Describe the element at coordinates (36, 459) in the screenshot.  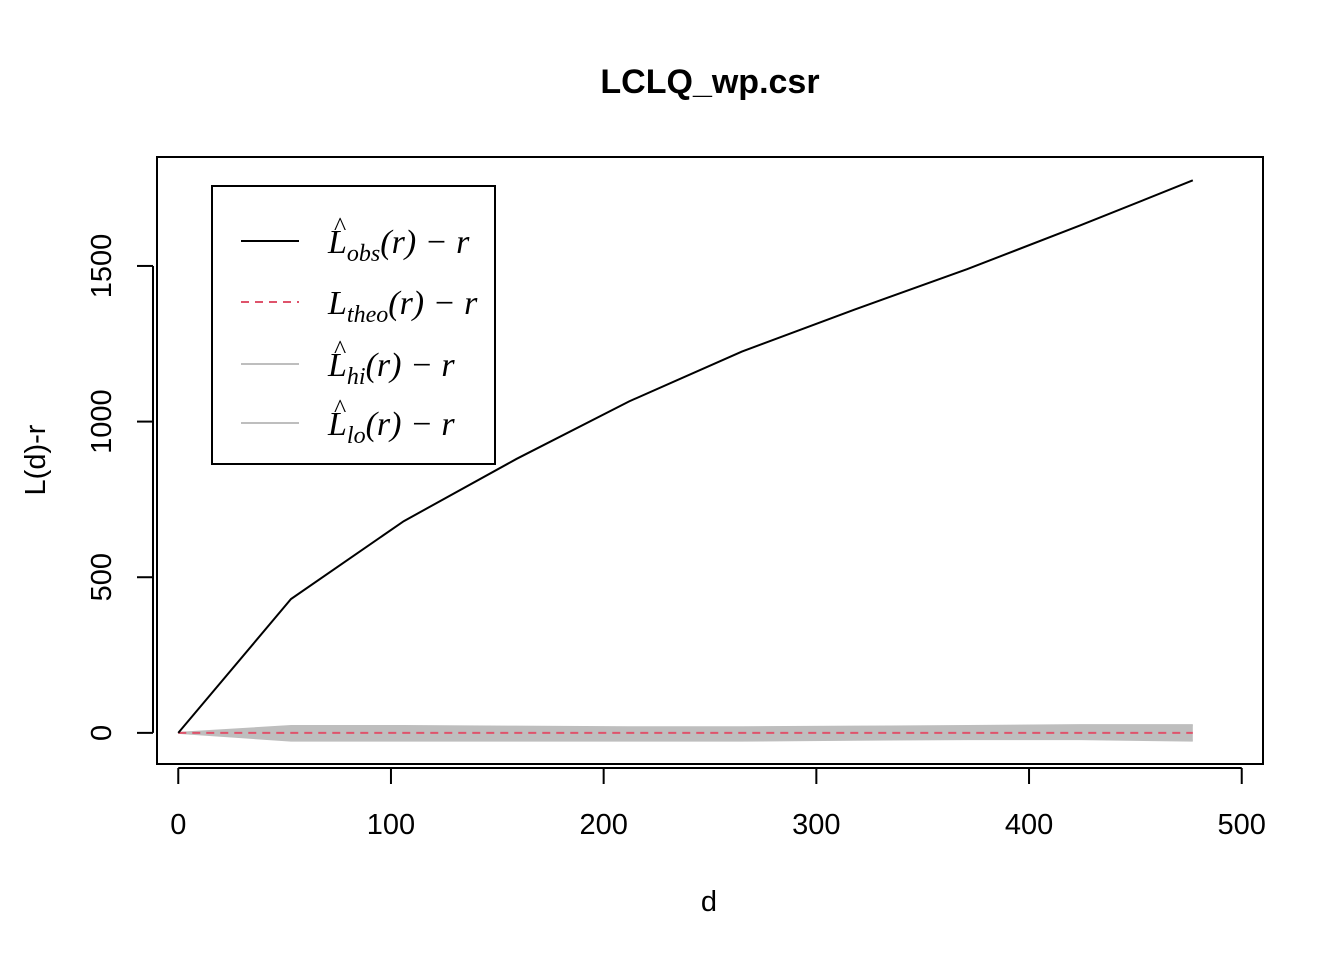
I see `y-axis-label: L(d)-r` at that location.